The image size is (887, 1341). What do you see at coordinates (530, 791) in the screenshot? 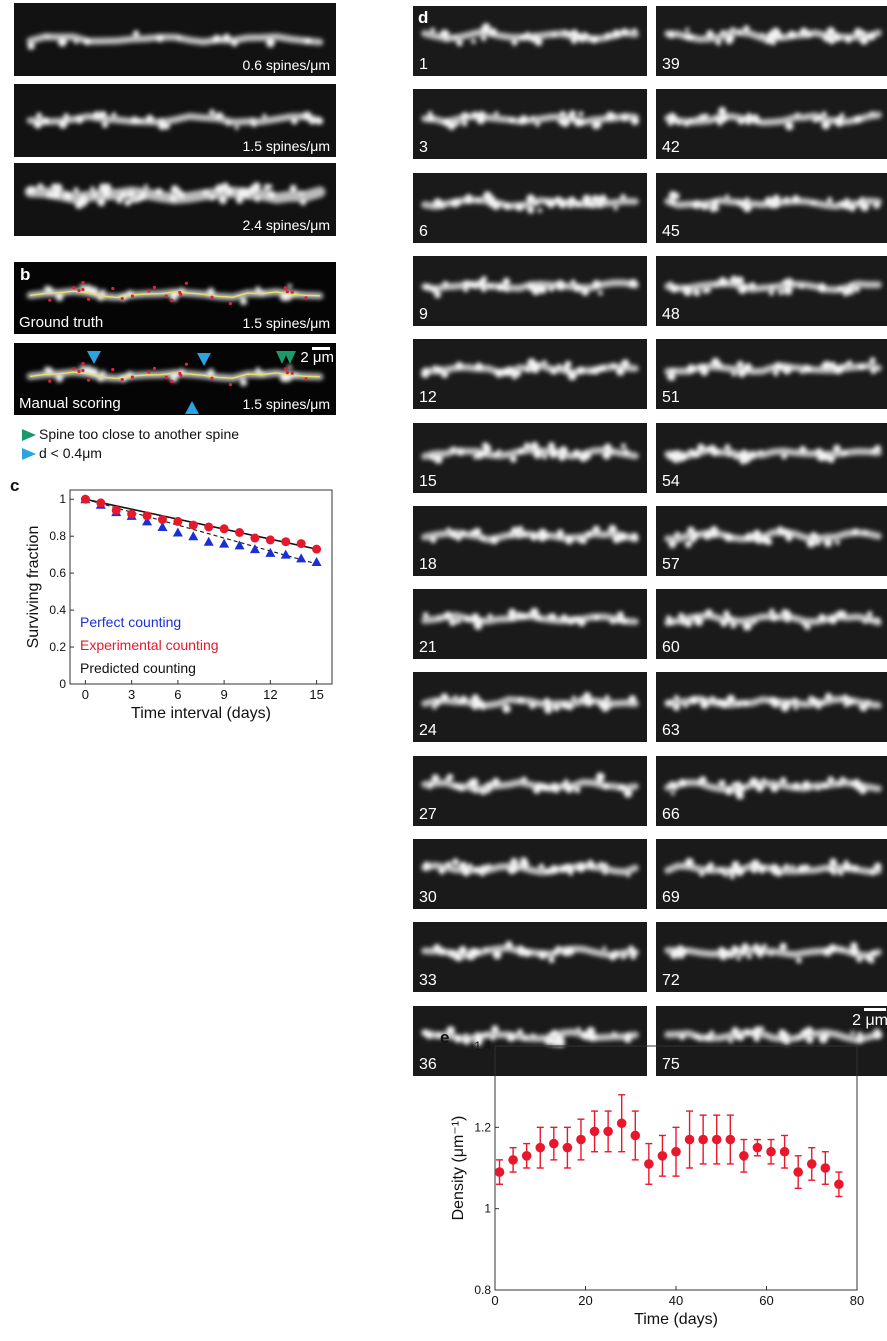
I see `time-lapse-tile: 27` at bounding box center [530, 791].